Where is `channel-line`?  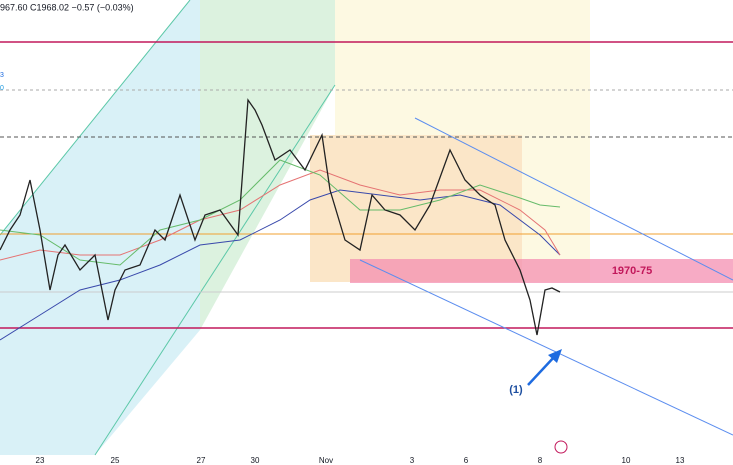 channel-line is located at coordinates (95, 118).